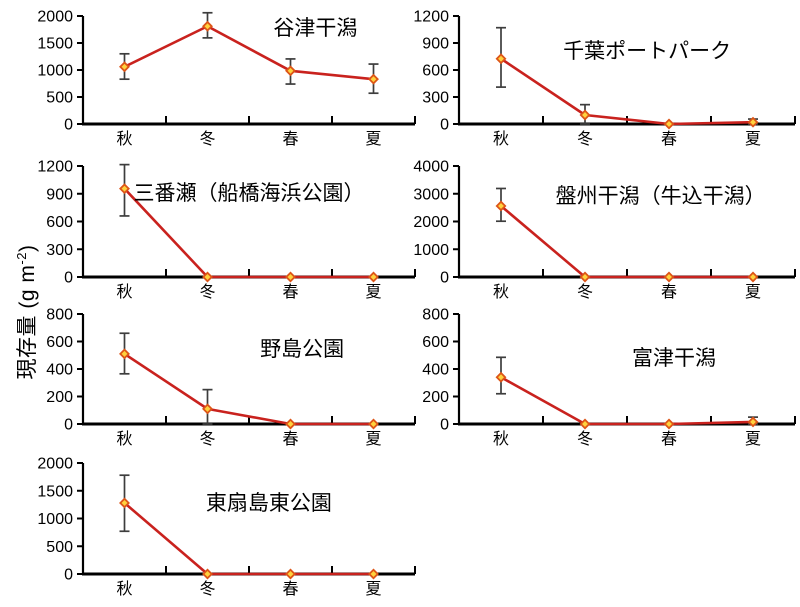  I want to click on chart-panel-3: 0 300 600 900 1200 秋 冬 春 夏 三番瀬（船橋海浜公園）, so click(208, 229).